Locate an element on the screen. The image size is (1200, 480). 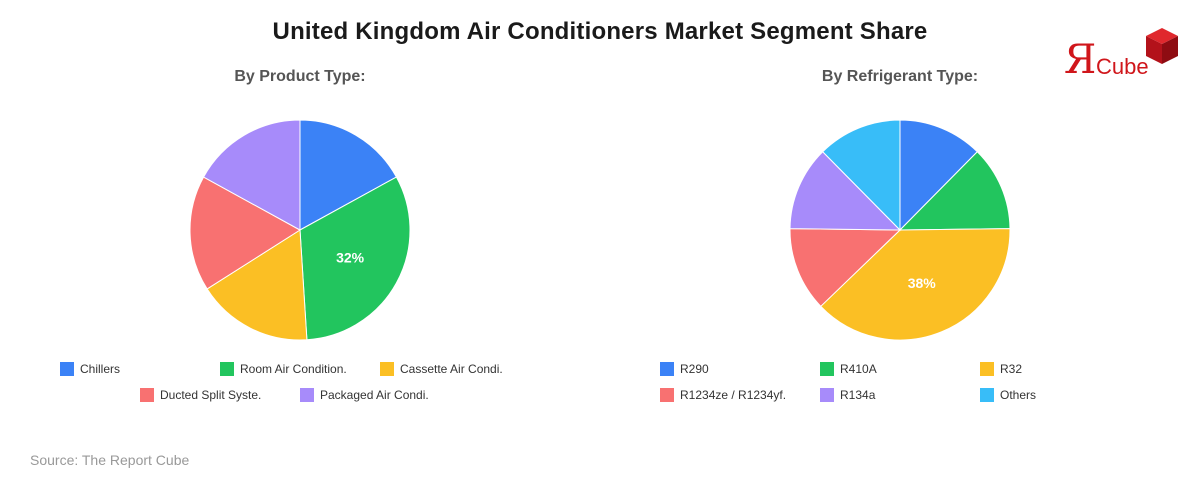
product-type-pie: 32% is located at coordinates (300, 230).